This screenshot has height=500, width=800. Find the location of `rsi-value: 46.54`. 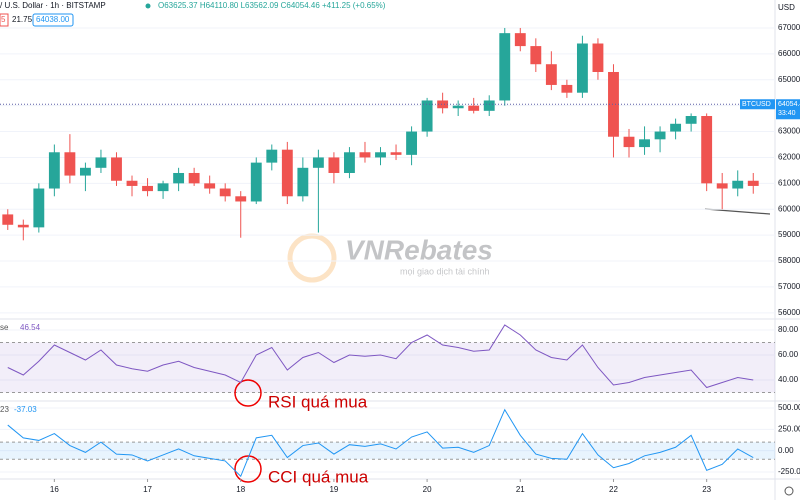

rsi-value: 46.54 is located at coordinates (30, 327).